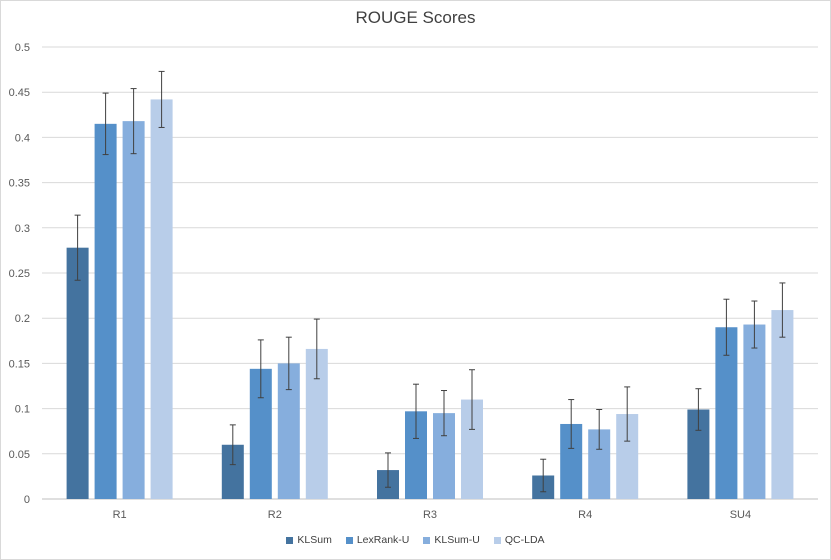  I want to click on x-tick-label: SU4, so click(740, 515).